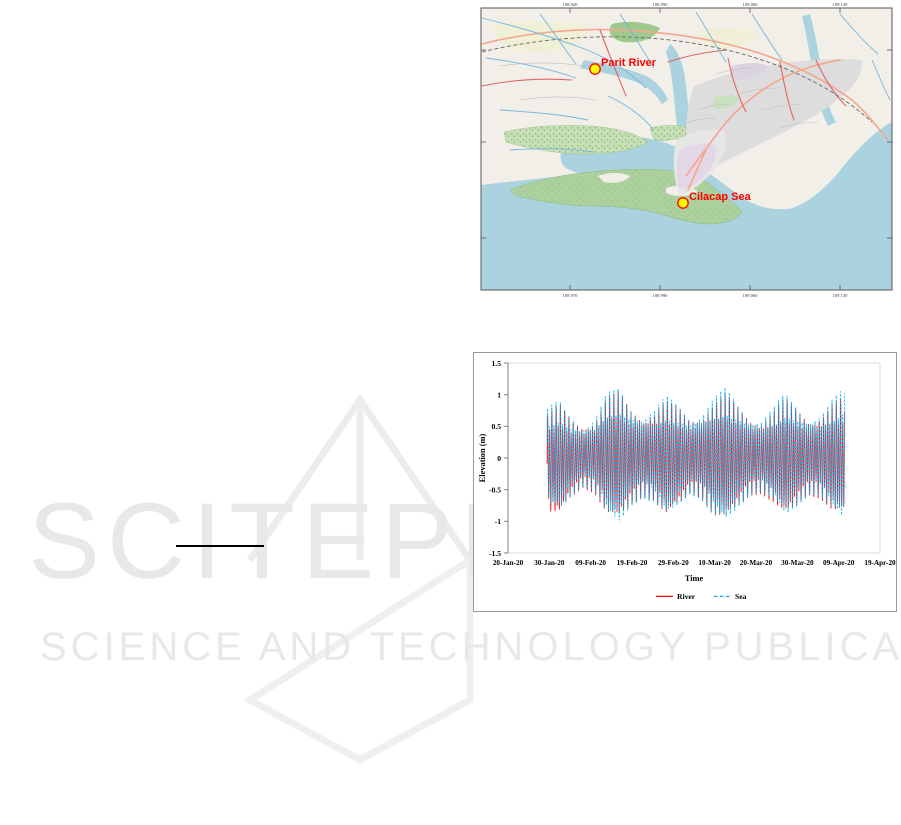 This screenshot has width=901, height=825. I want to click on chart-y-tick-label-0: 1.5, so click(497, 363).